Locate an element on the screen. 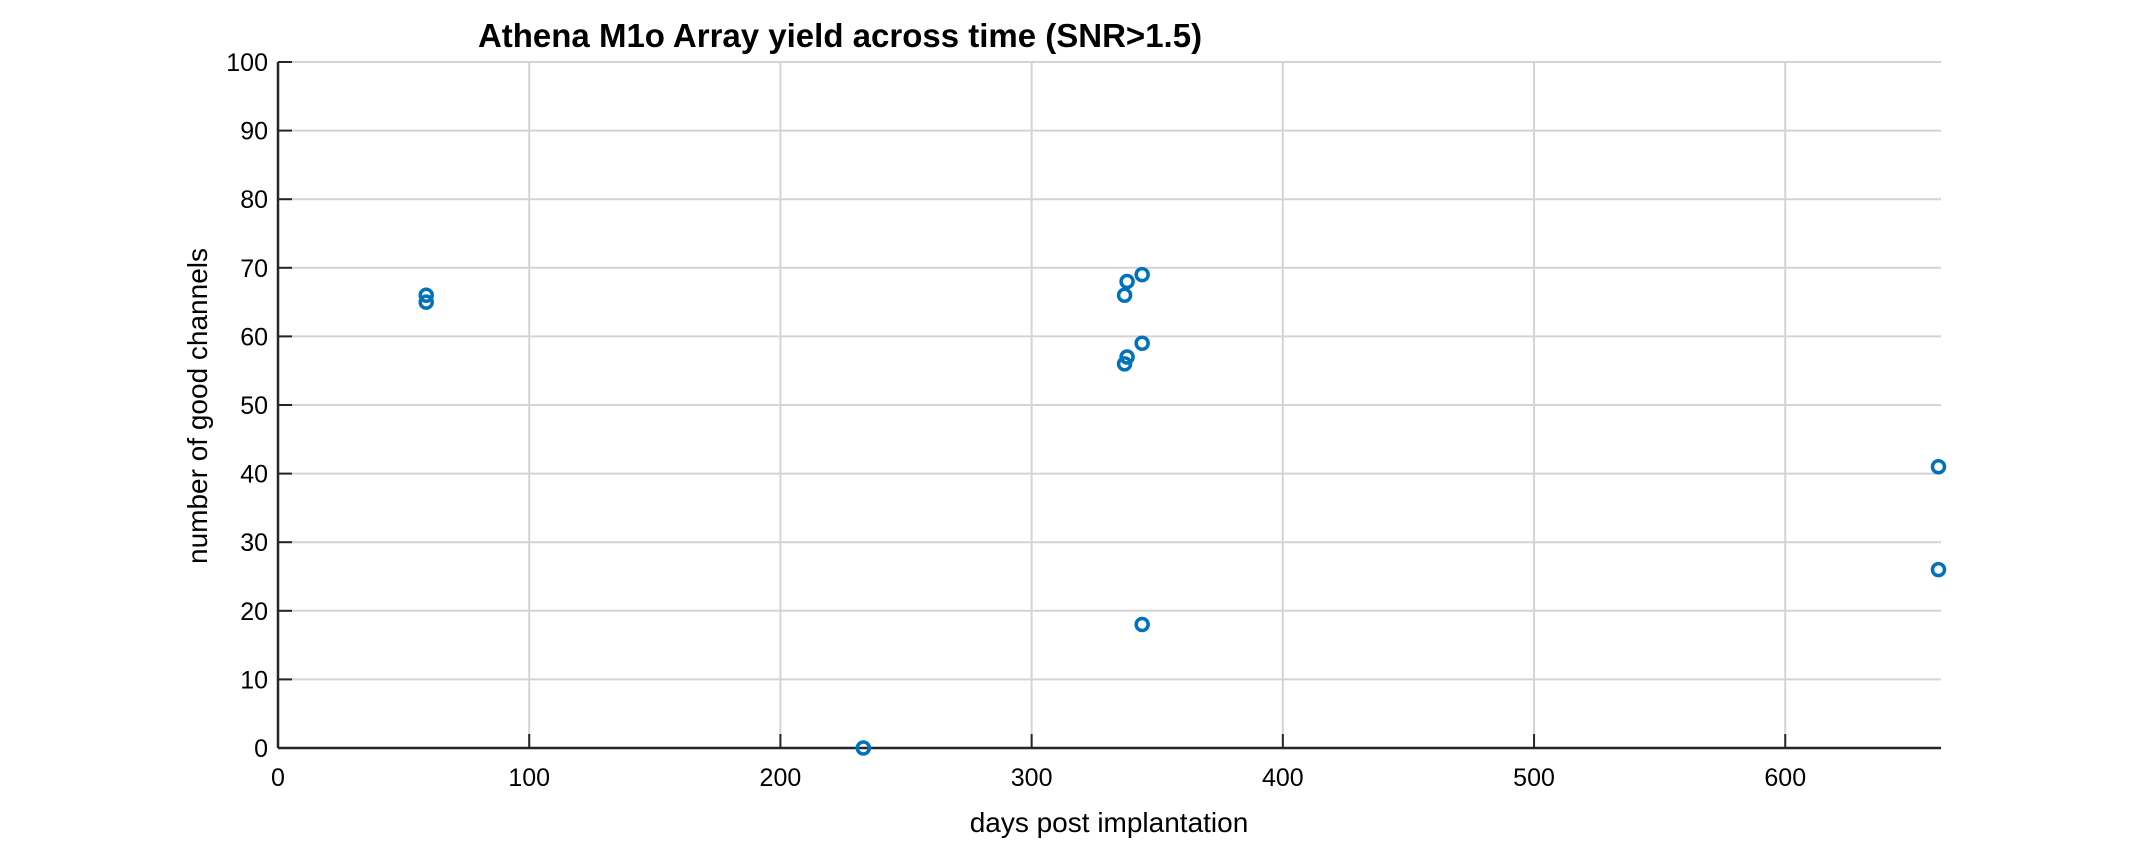  y-tick-label: 0 is located at coordinates (261, 749).